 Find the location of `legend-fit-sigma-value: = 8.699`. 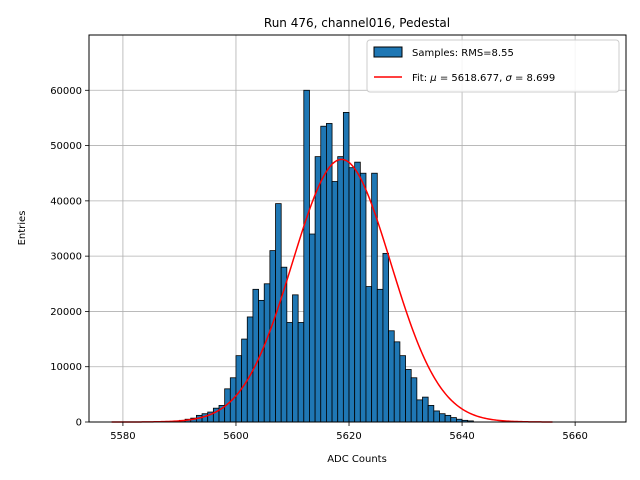

legend-fit-sigma-value: = 8.699 is located at coordinates (533, 78).